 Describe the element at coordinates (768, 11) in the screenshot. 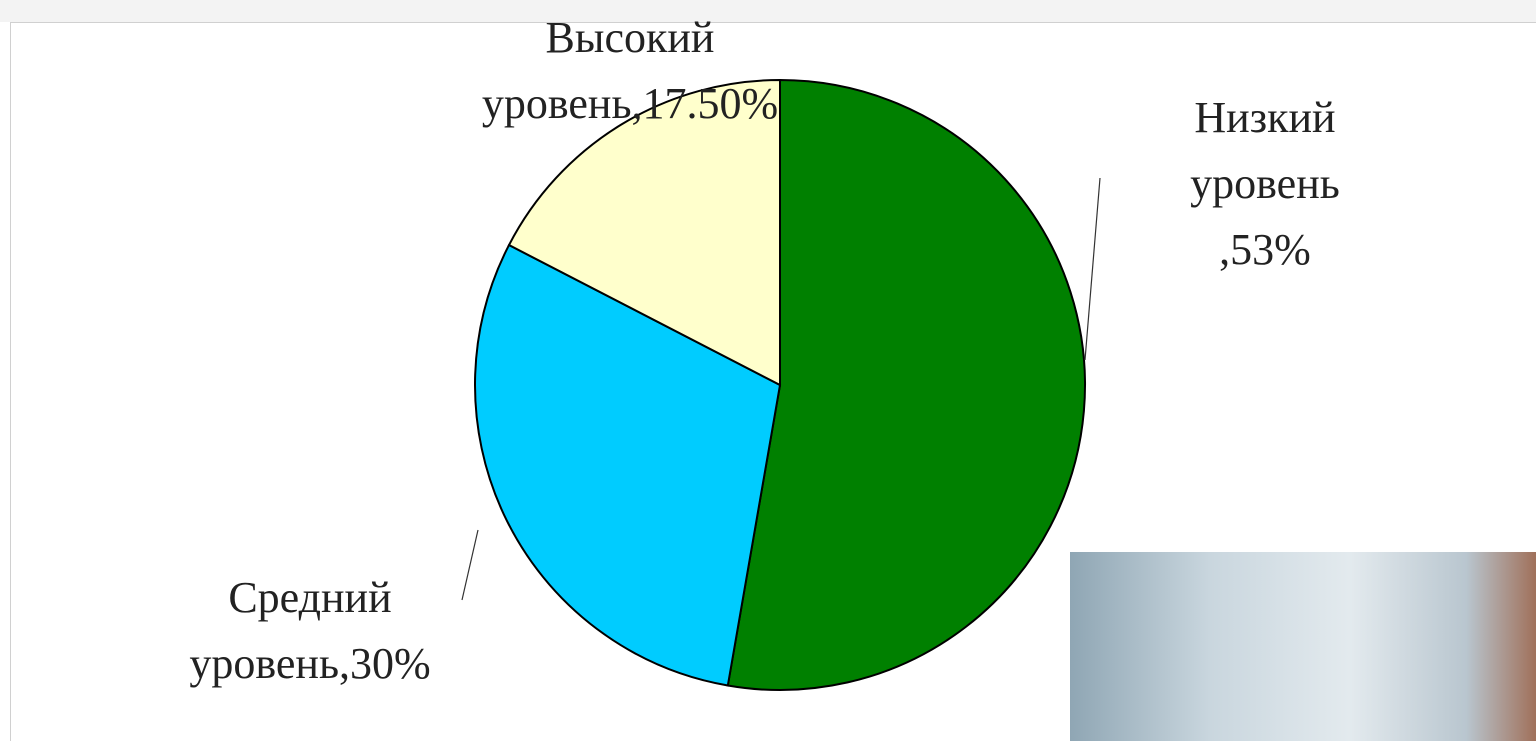

I see `top-strip` at that location.